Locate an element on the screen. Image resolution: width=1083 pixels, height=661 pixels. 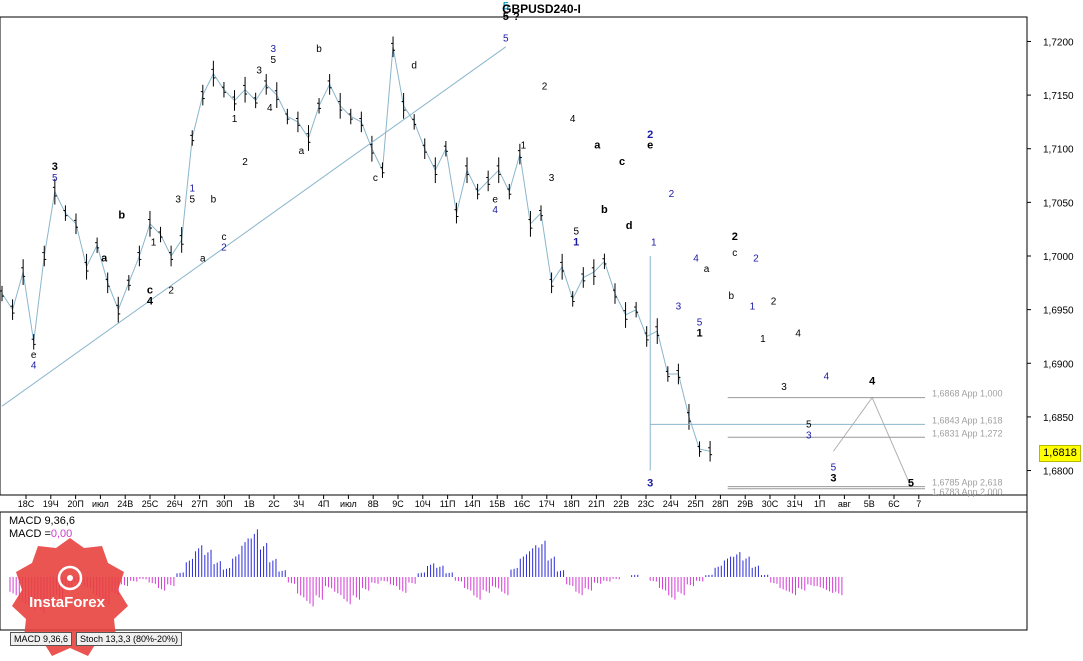
tab-macd: MACD 9,36,6 is located at coordinates (41, 639).